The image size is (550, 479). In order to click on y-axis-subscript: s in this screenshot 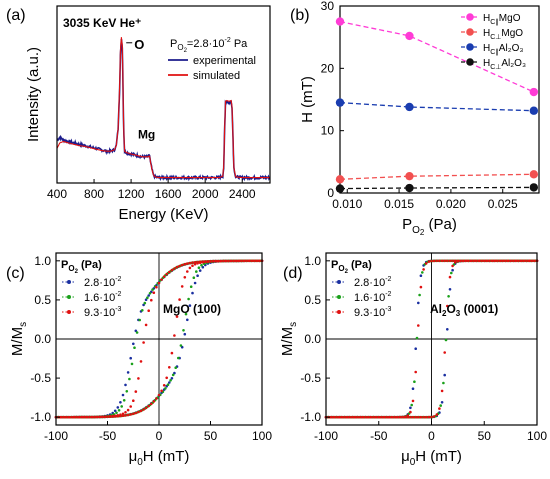, I will do `click(23, 324)`.